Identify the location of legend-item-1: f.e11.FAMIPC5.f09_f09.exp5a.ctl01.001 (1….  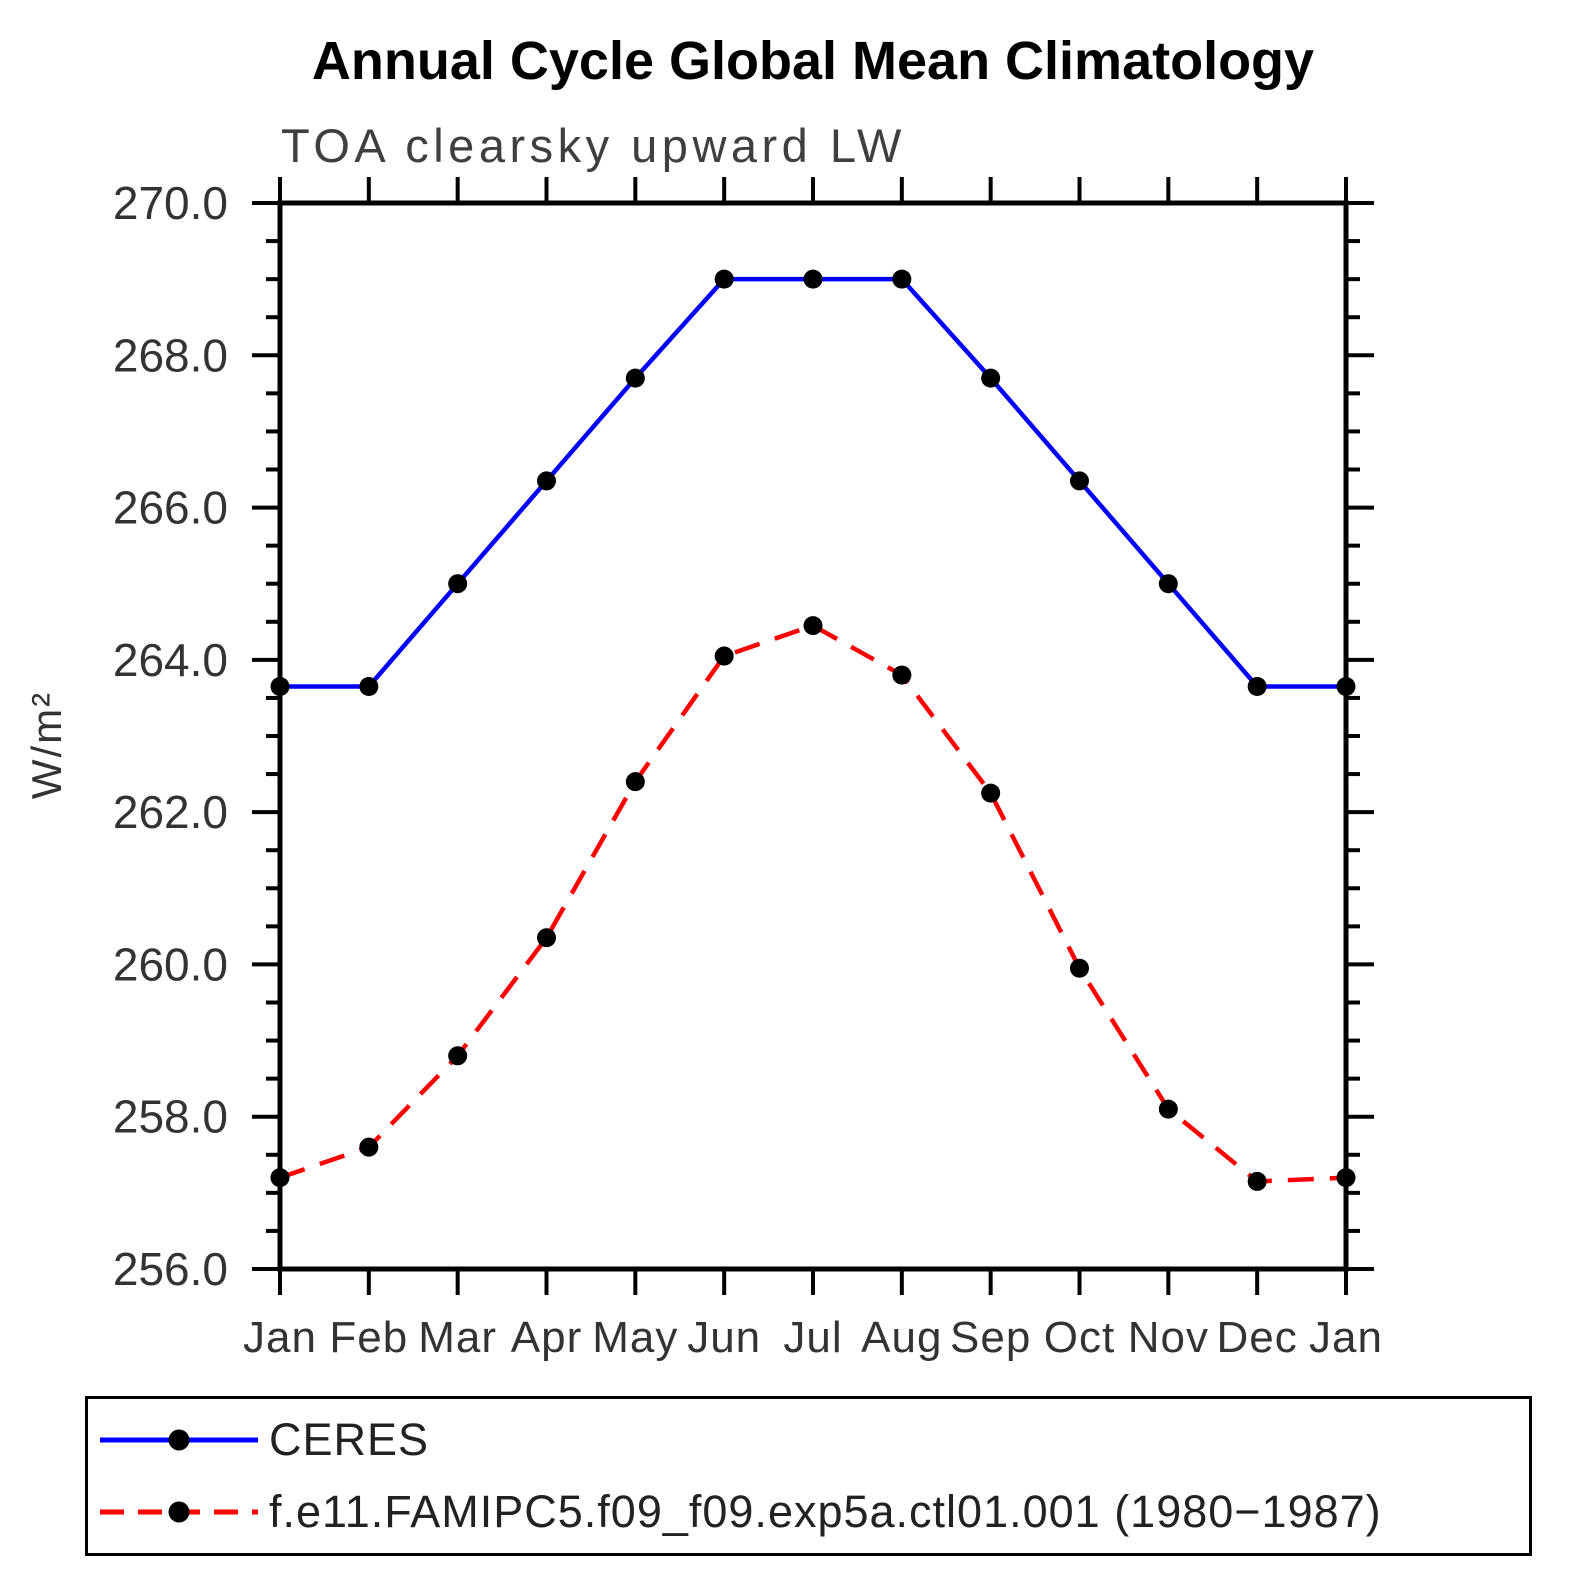
(808, 1512).